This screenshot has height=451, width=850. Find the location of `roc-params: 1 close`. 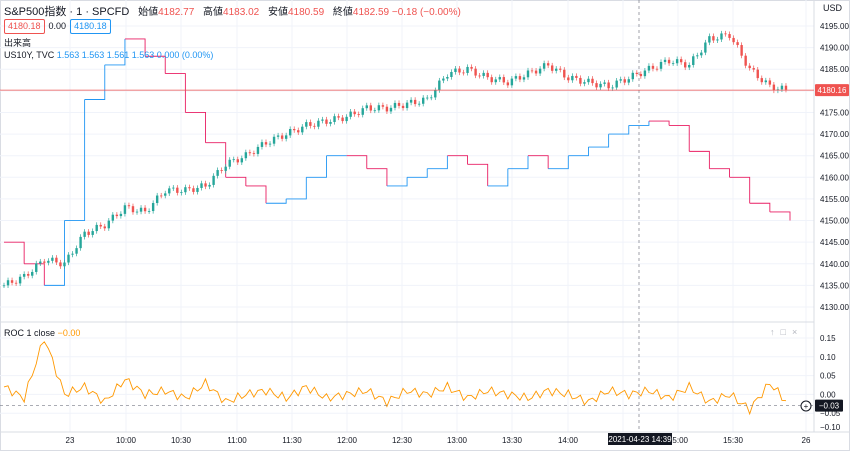

roc-params: 1 close is located at coordinates (41, 333).